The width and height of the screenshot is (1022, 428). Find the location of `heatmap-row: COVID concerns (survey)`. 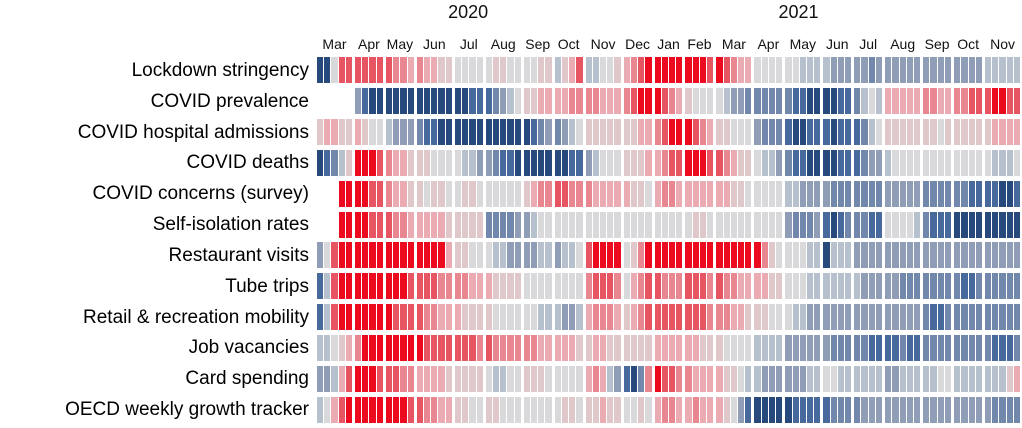

heatmap-row: COVID concerns (survey) is located at coordinates (511, 193).